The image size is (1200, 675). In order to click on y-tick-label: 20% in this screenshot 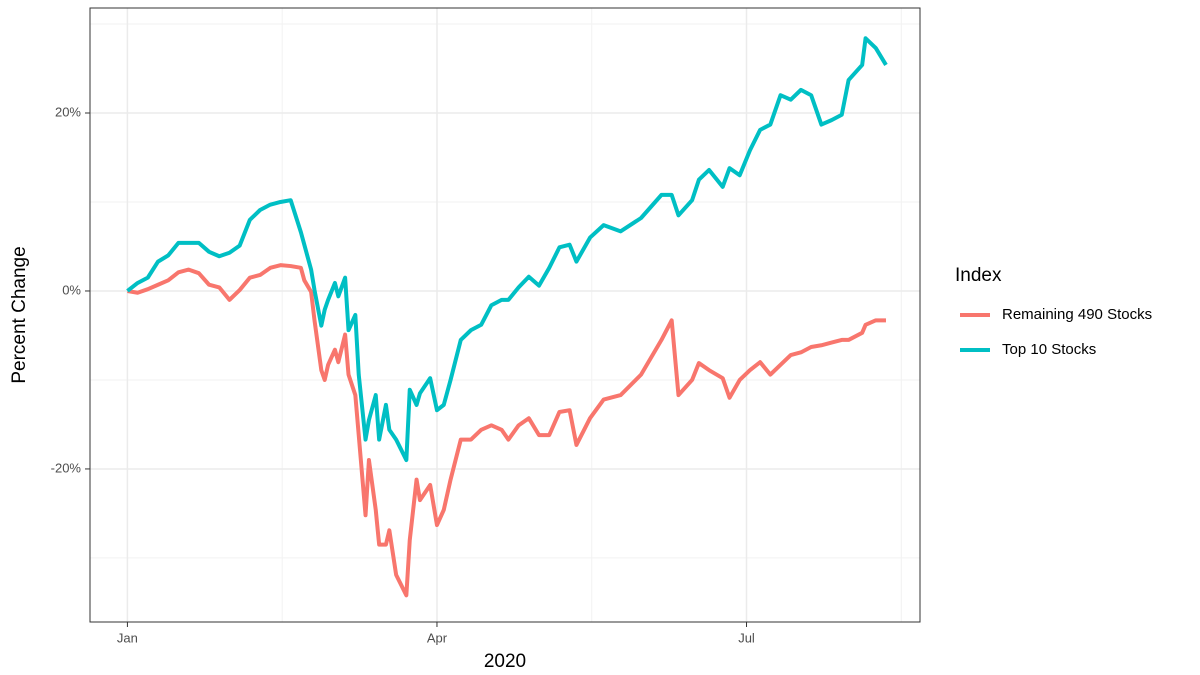, I will do `click(68, 111)`.